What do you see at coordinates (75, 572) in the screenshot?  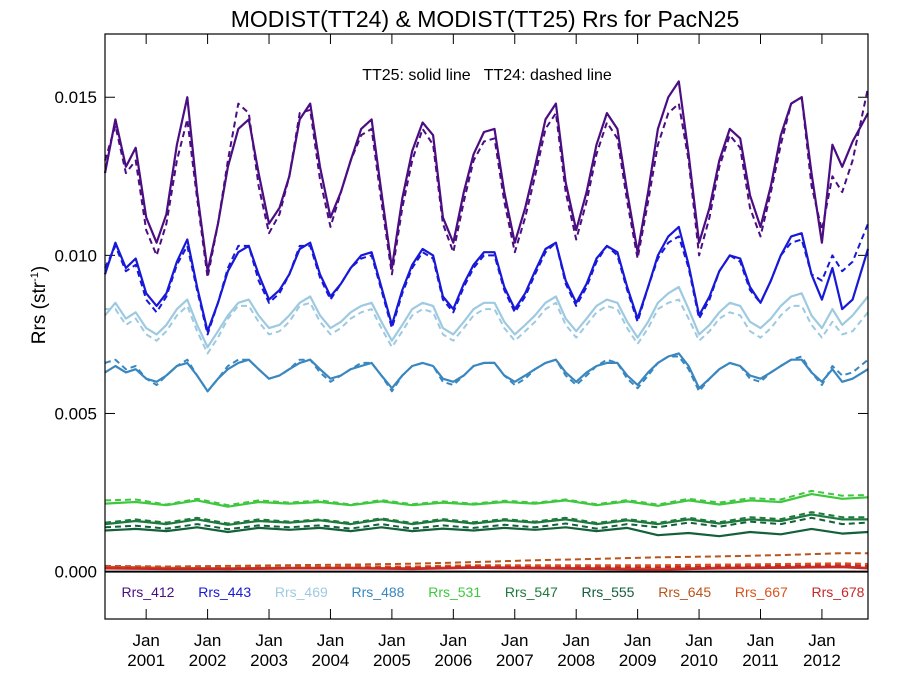 I see `y-tick-label: 0.000` at bounding box center [75, 572].